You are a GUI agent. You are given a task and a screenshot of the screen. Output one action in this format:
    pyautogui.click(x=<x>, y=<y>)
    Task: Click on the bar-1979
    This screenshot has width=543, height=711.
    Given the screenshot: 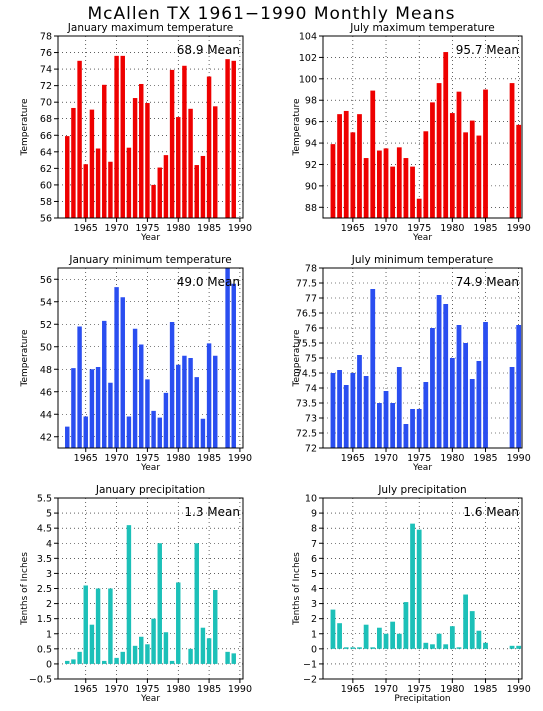 What is the action you would take?
    pyautogui.click(x=172, y=662)
    